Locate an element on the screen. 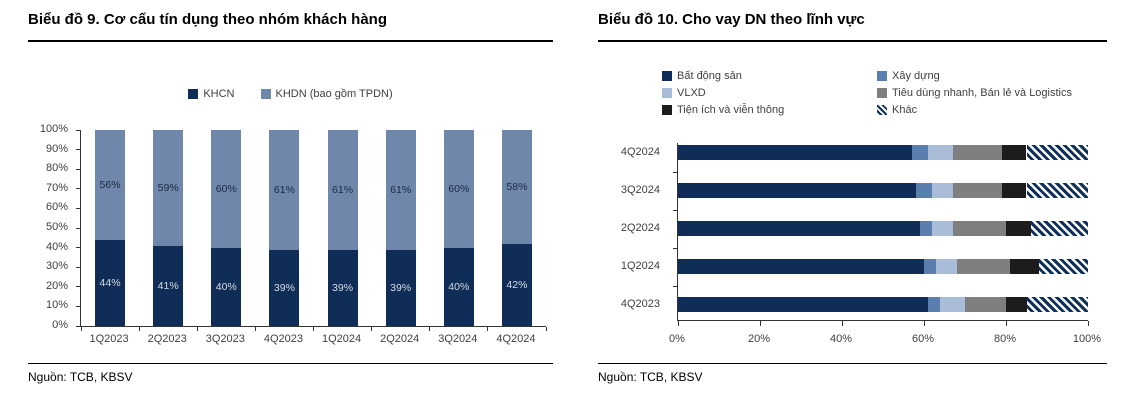  legend-item: VLXD is located at coordinates (769, 93).